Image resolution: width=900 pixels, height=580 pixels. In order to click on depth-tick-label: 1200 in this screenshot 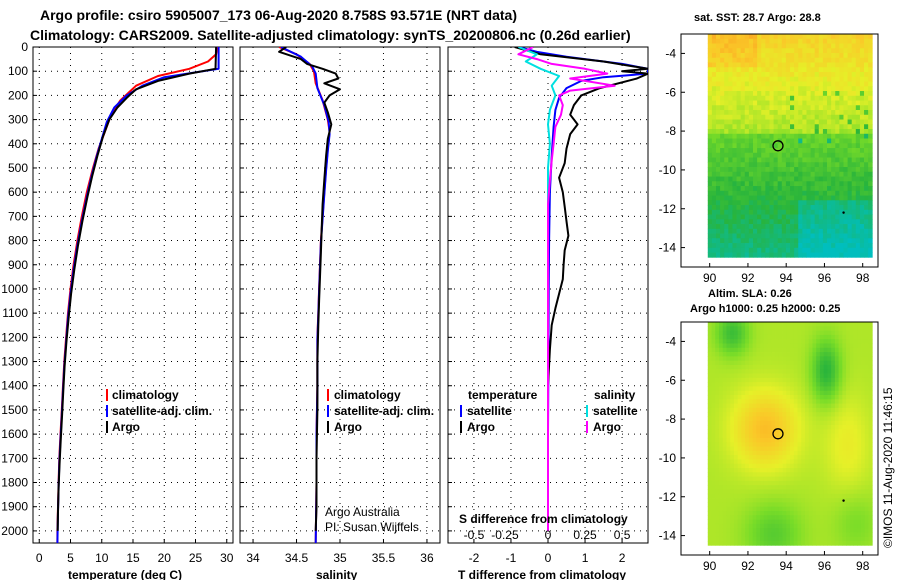, I will do `click(14, 337)`.